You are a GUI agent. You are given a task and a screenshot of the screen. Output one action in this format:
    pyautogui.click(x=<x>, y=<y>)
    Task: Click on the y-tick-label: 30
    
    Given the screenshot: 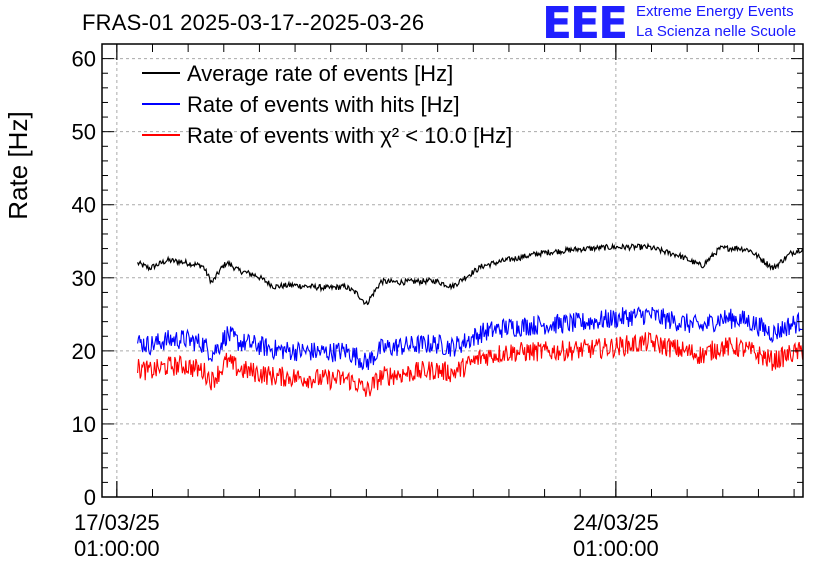 What is the action you would take?
    pyautogui.click(x=84, y=278)
    